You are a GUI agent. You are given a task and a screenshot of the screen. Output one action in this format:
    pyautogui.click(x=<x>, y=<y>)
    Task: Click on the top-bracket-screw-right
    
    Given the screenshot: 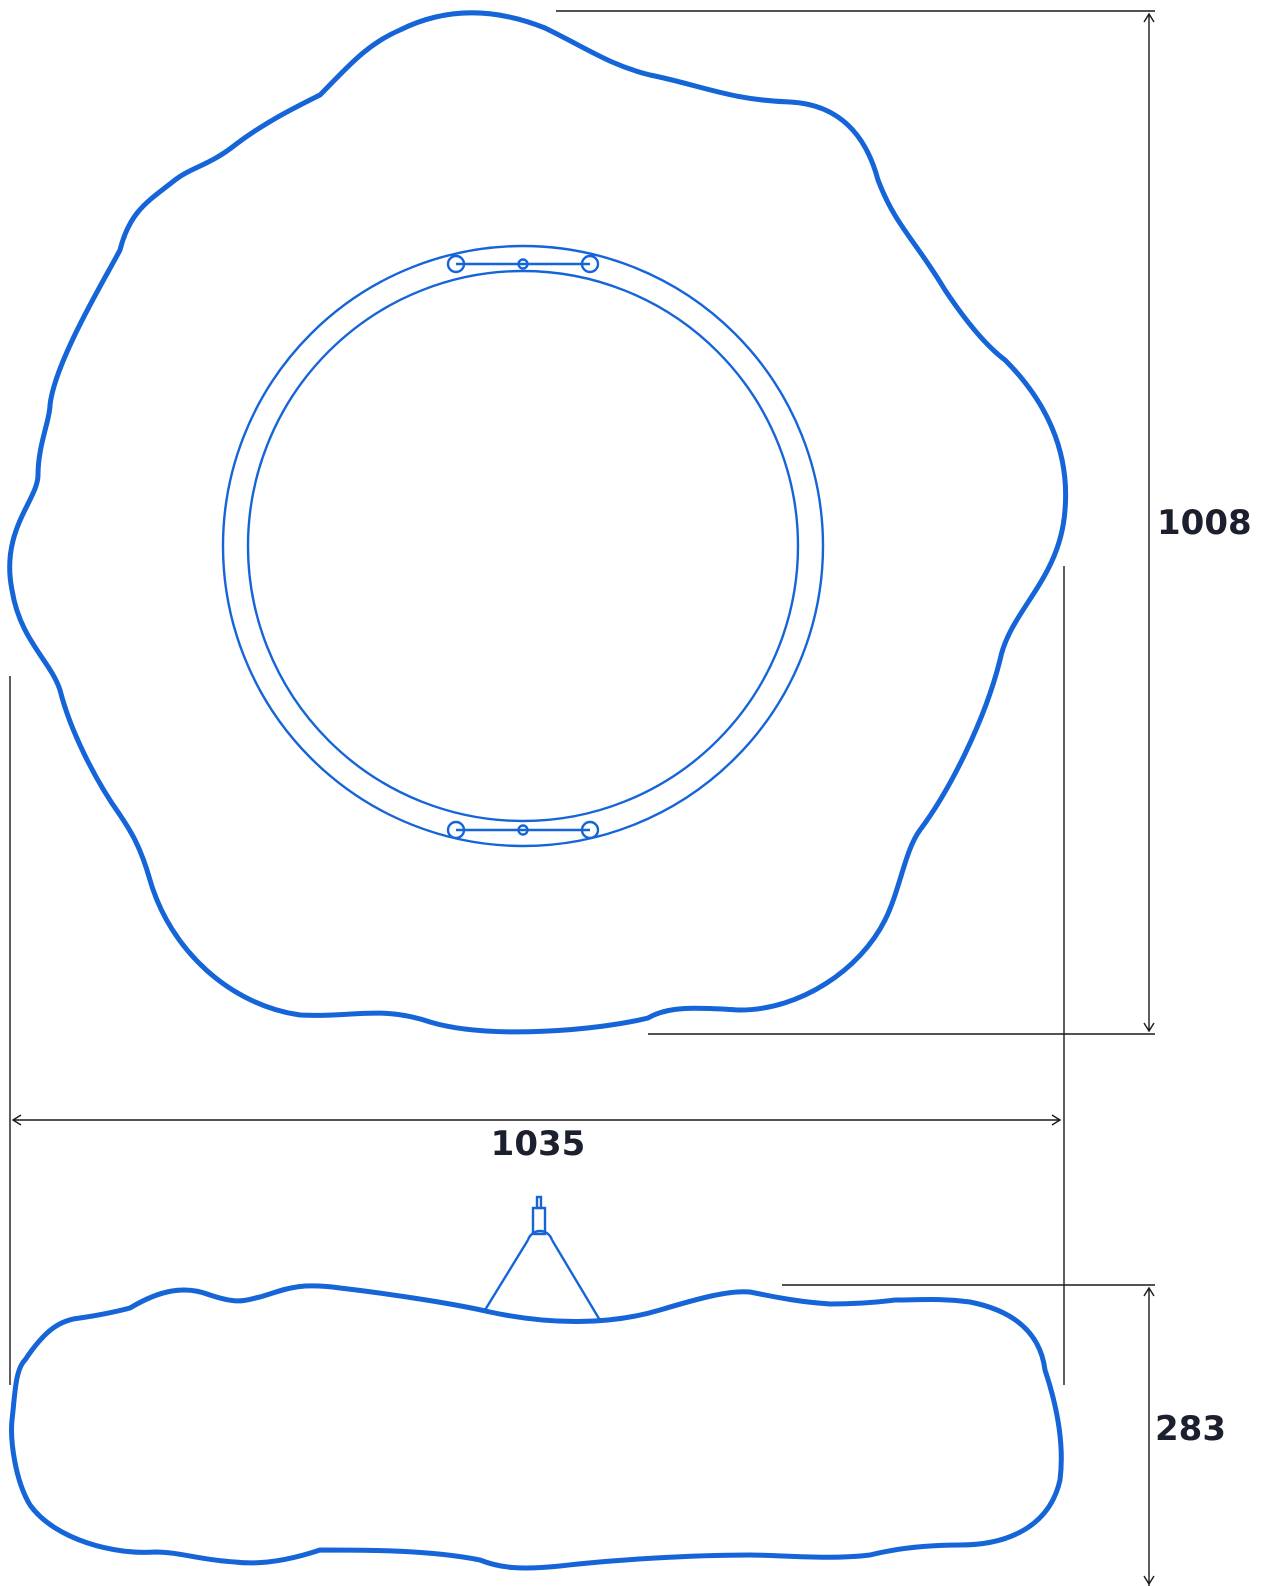 What is the action you would take?
    pyautogui.click(x=590, y=264)
    